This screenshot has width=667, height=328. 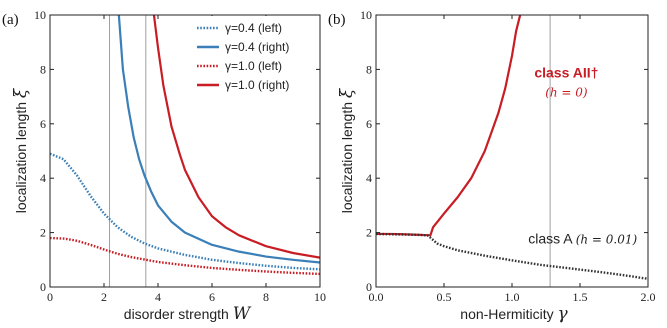 What do you see at coordinates (566, 93) in the screenshot?
I see `class-aii-dagger-condition: (h = 0)` at bounding box center [566, 93].